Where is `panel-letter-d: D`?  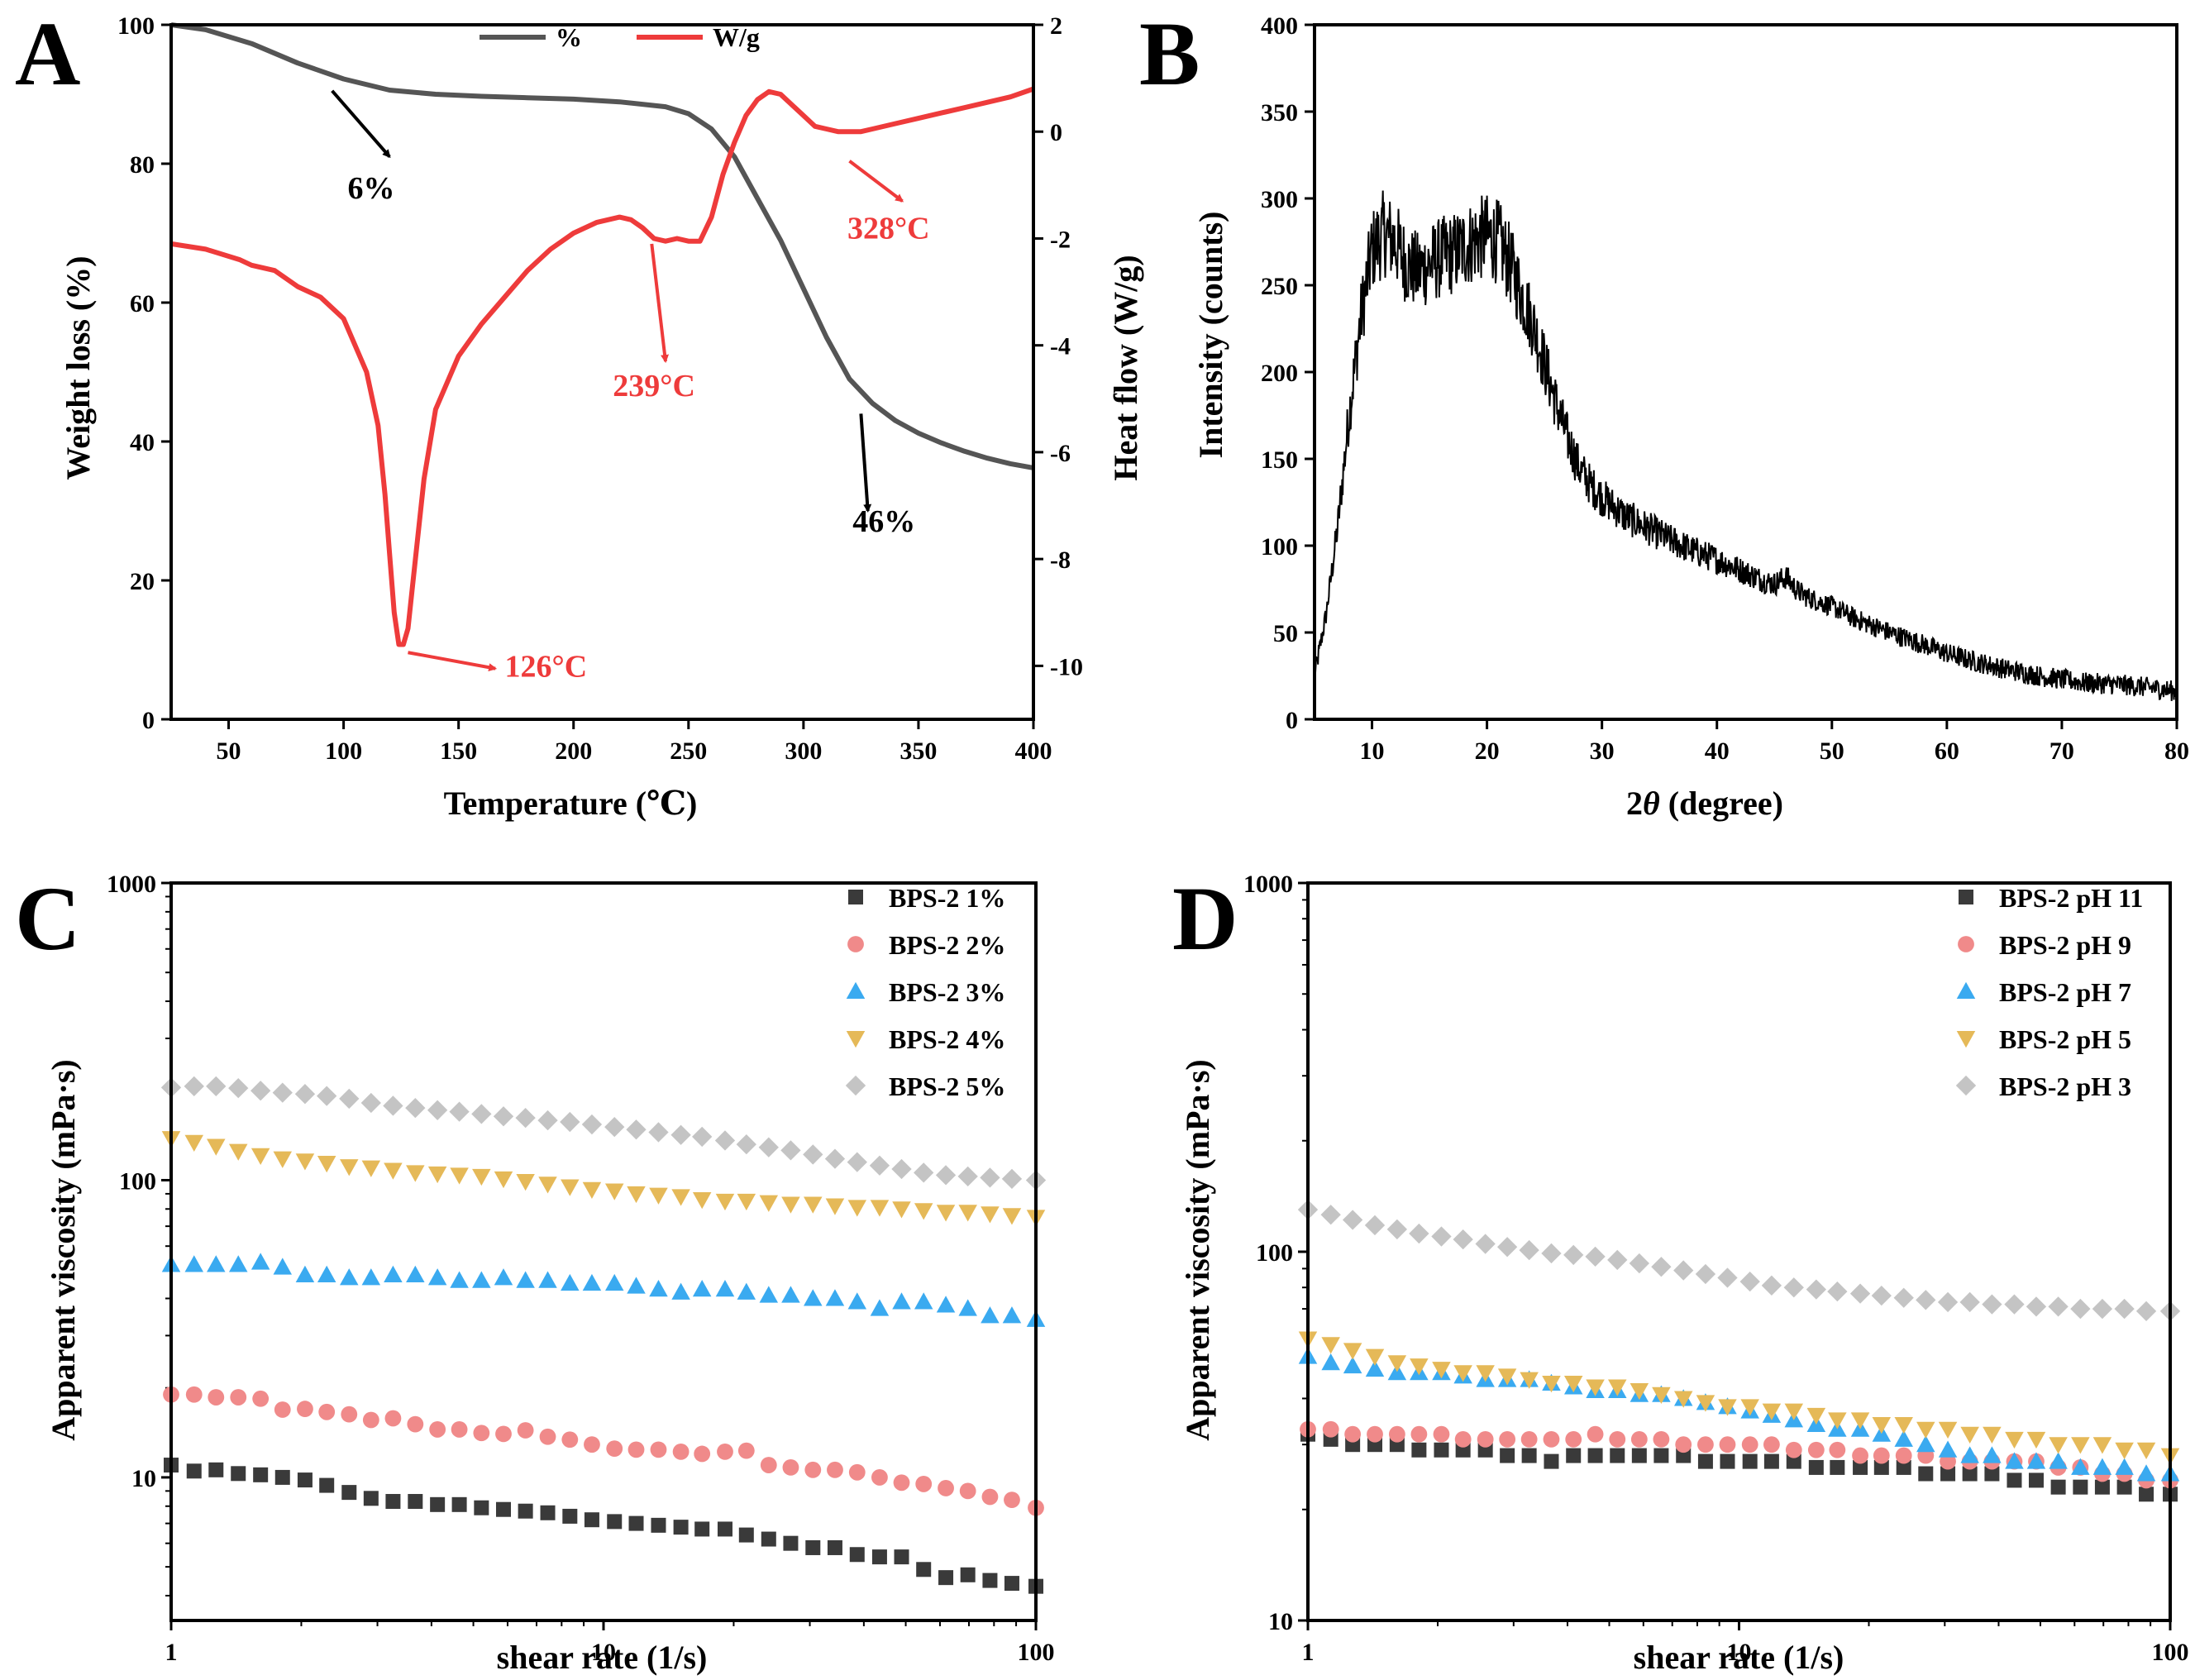 panel-letter-d: D is located at coordinates (1205, 918).